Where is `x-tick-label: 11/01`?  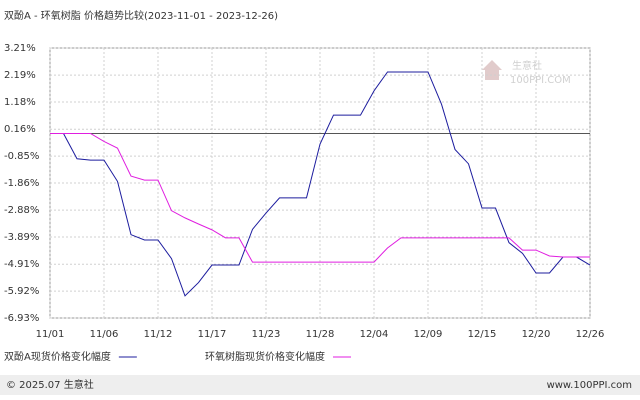 x-tick-label: 11/01 is located at coordinates (50, 334).